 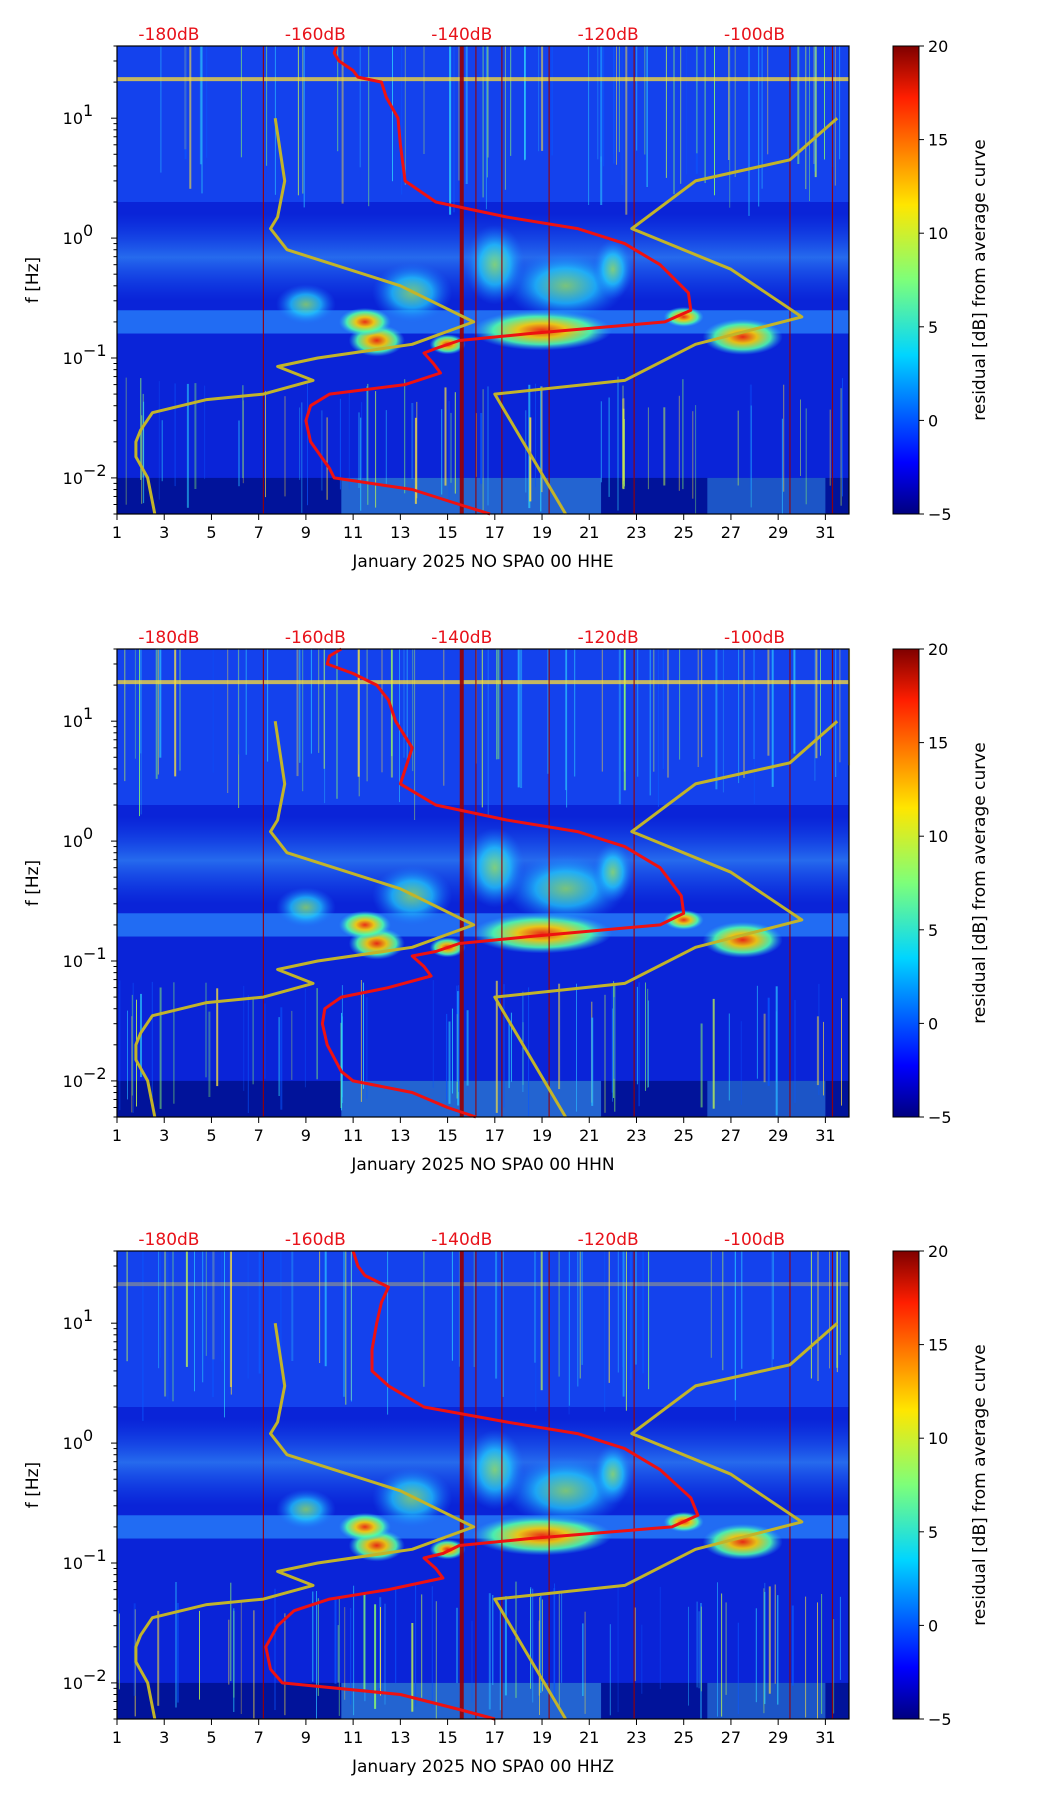 What do you see at coordinates (608, 1240) in the screenshot?
I see `top-axis-db-label: -120dB` at bounding box center [608, 1240].